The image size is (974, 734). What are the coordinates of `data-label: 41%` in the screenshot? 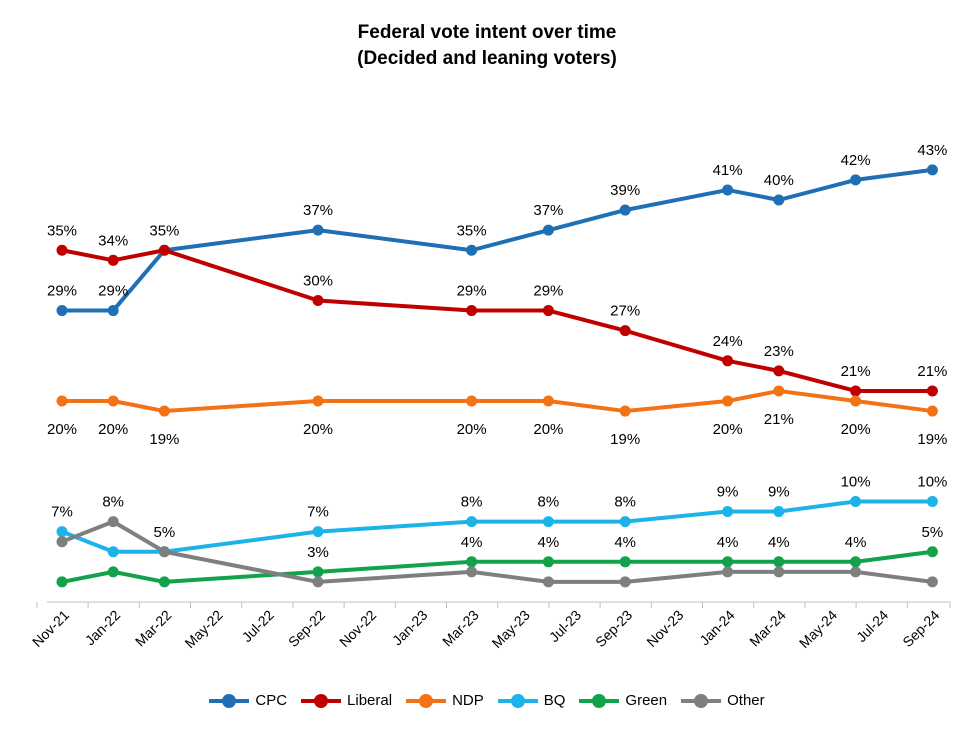 It's located at (728, 170).